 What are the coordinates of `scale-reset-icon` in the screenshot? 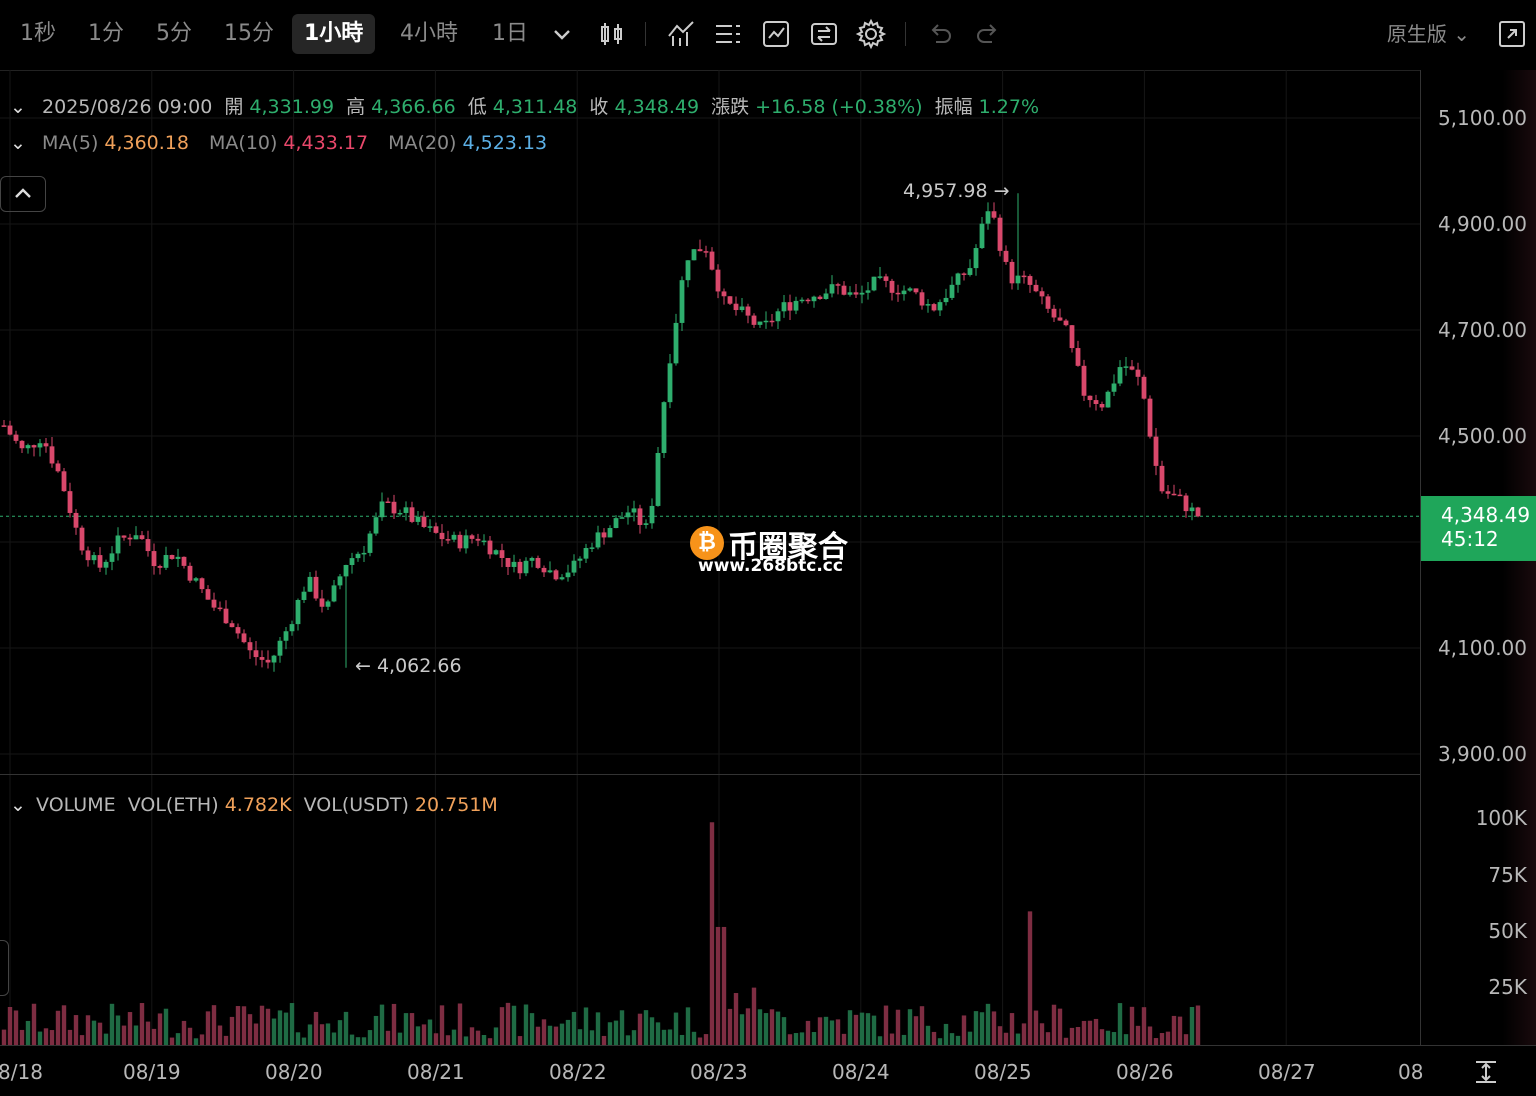 It's located at (1486, 1072).